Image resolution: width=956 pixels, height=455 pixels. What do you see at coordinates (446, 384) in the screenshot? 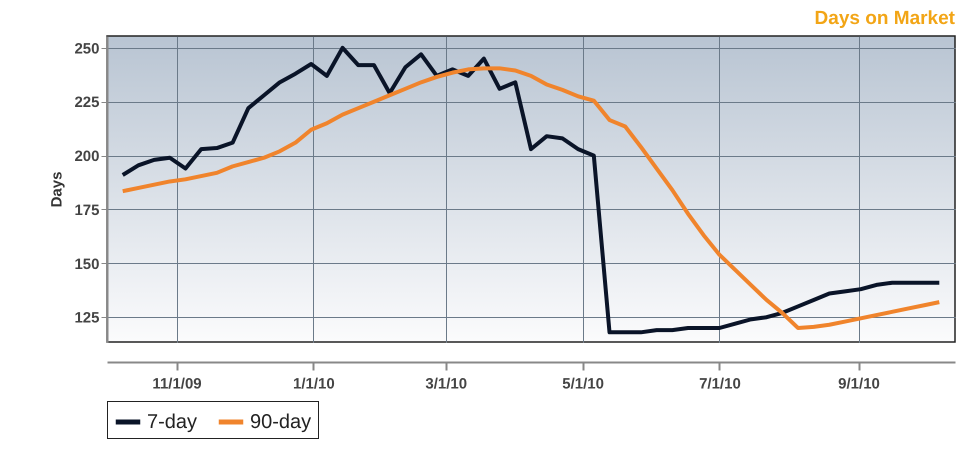
I see `x-tick-label: 3/1/10` at bounding box center [446, 384].